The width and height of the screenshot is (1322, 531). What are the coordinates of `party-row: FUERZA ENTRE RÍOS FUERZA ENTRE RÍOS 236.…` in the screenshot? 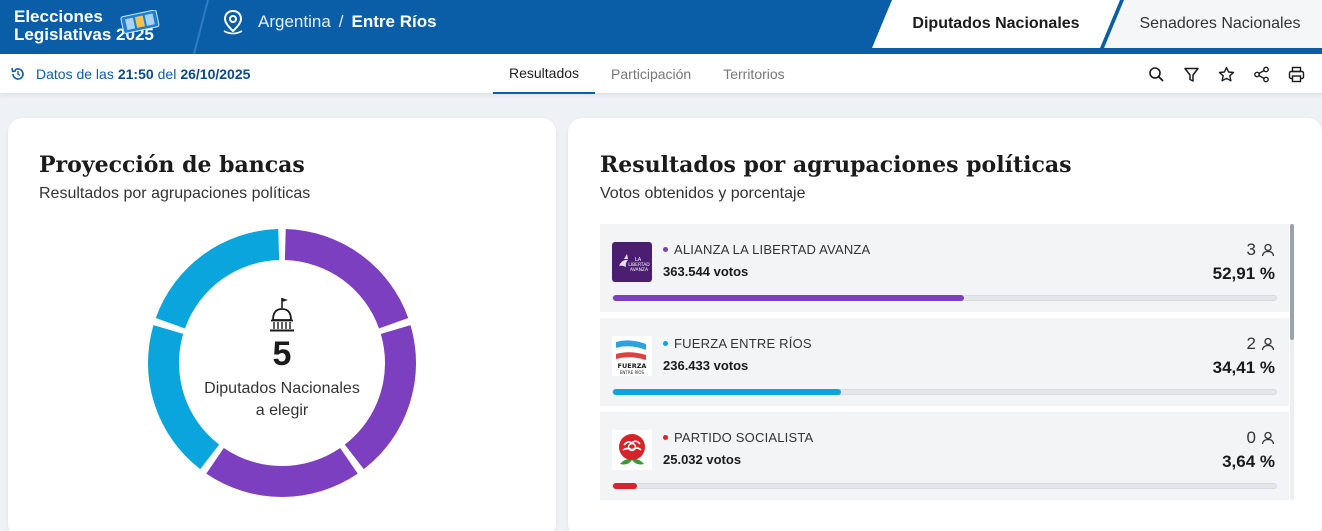 It's located at (944, 362).